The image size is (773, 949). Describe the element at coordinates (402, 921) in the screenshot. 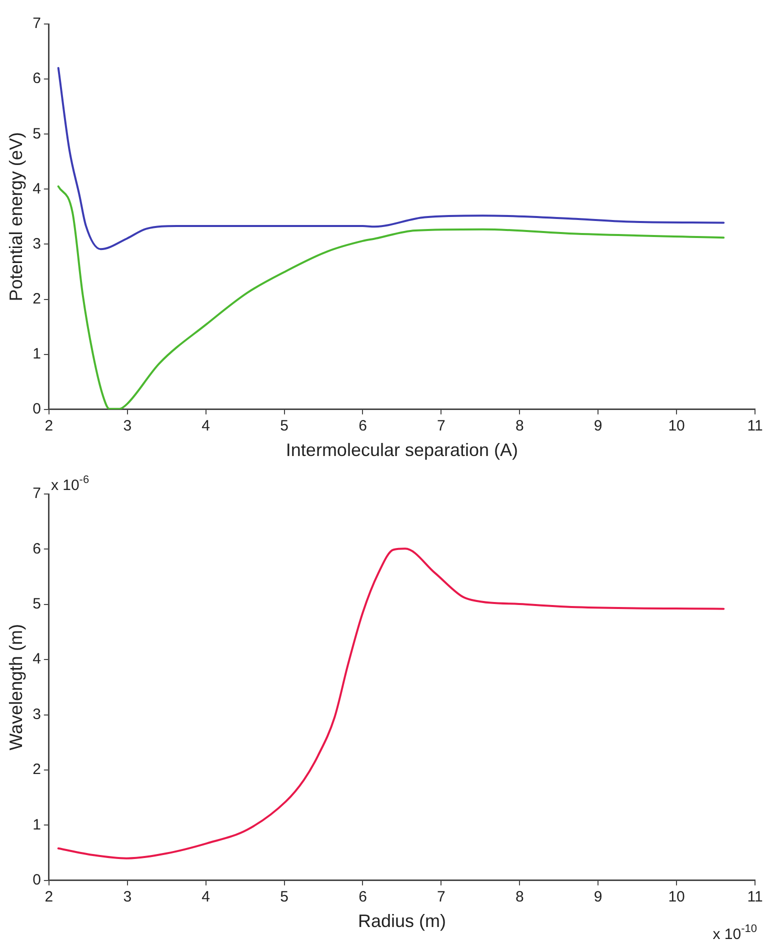

I see `x-axis-title: Radius (m)` at that location.